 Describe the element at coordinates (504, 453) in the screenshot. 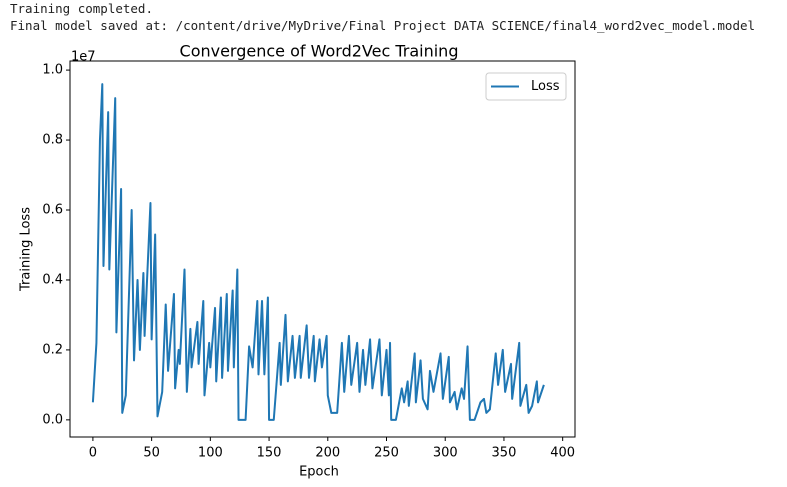

I see `x-tick-label: 350` at that location.